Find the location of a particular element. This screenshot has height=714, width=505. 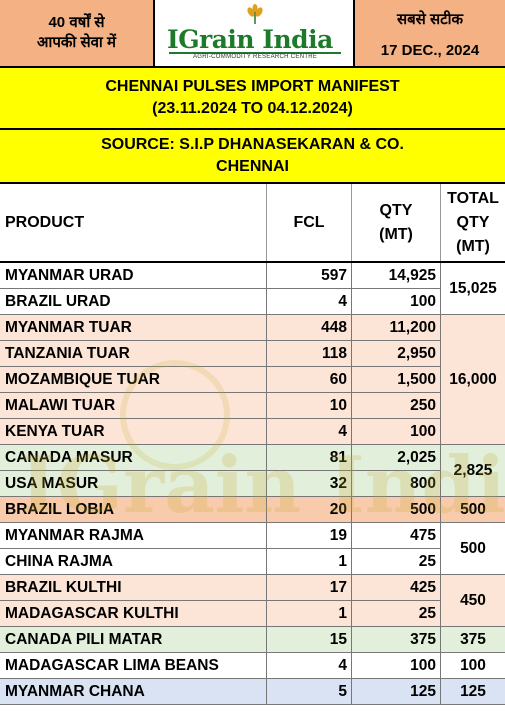

fcl-cell: 448 is located at coordinates (309, 327).